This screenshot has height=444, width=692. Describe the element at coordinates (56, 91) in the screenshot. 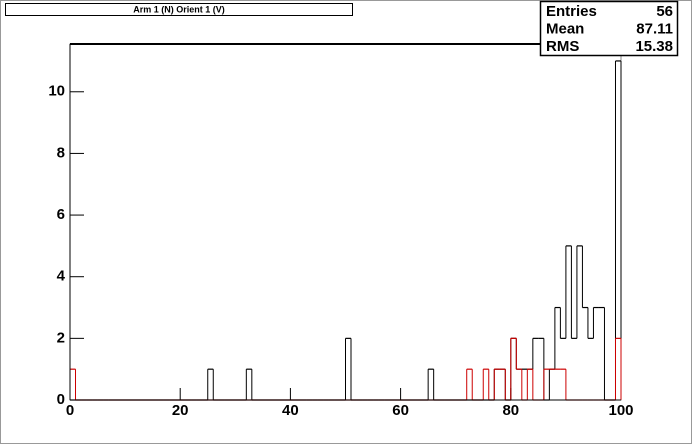

I see `y-tick-label: 10` at that location.